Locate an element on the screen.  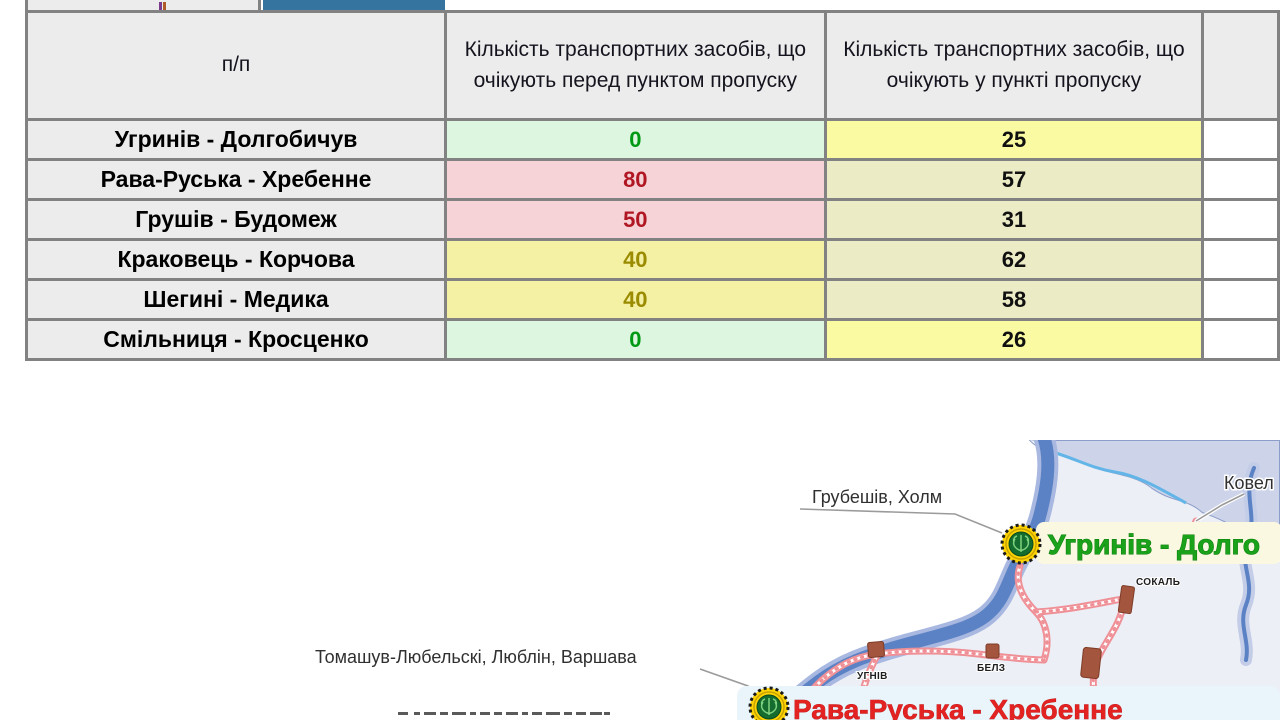
table-row: Шегині - Медика 40 58 is located at coordinates (652, 299).